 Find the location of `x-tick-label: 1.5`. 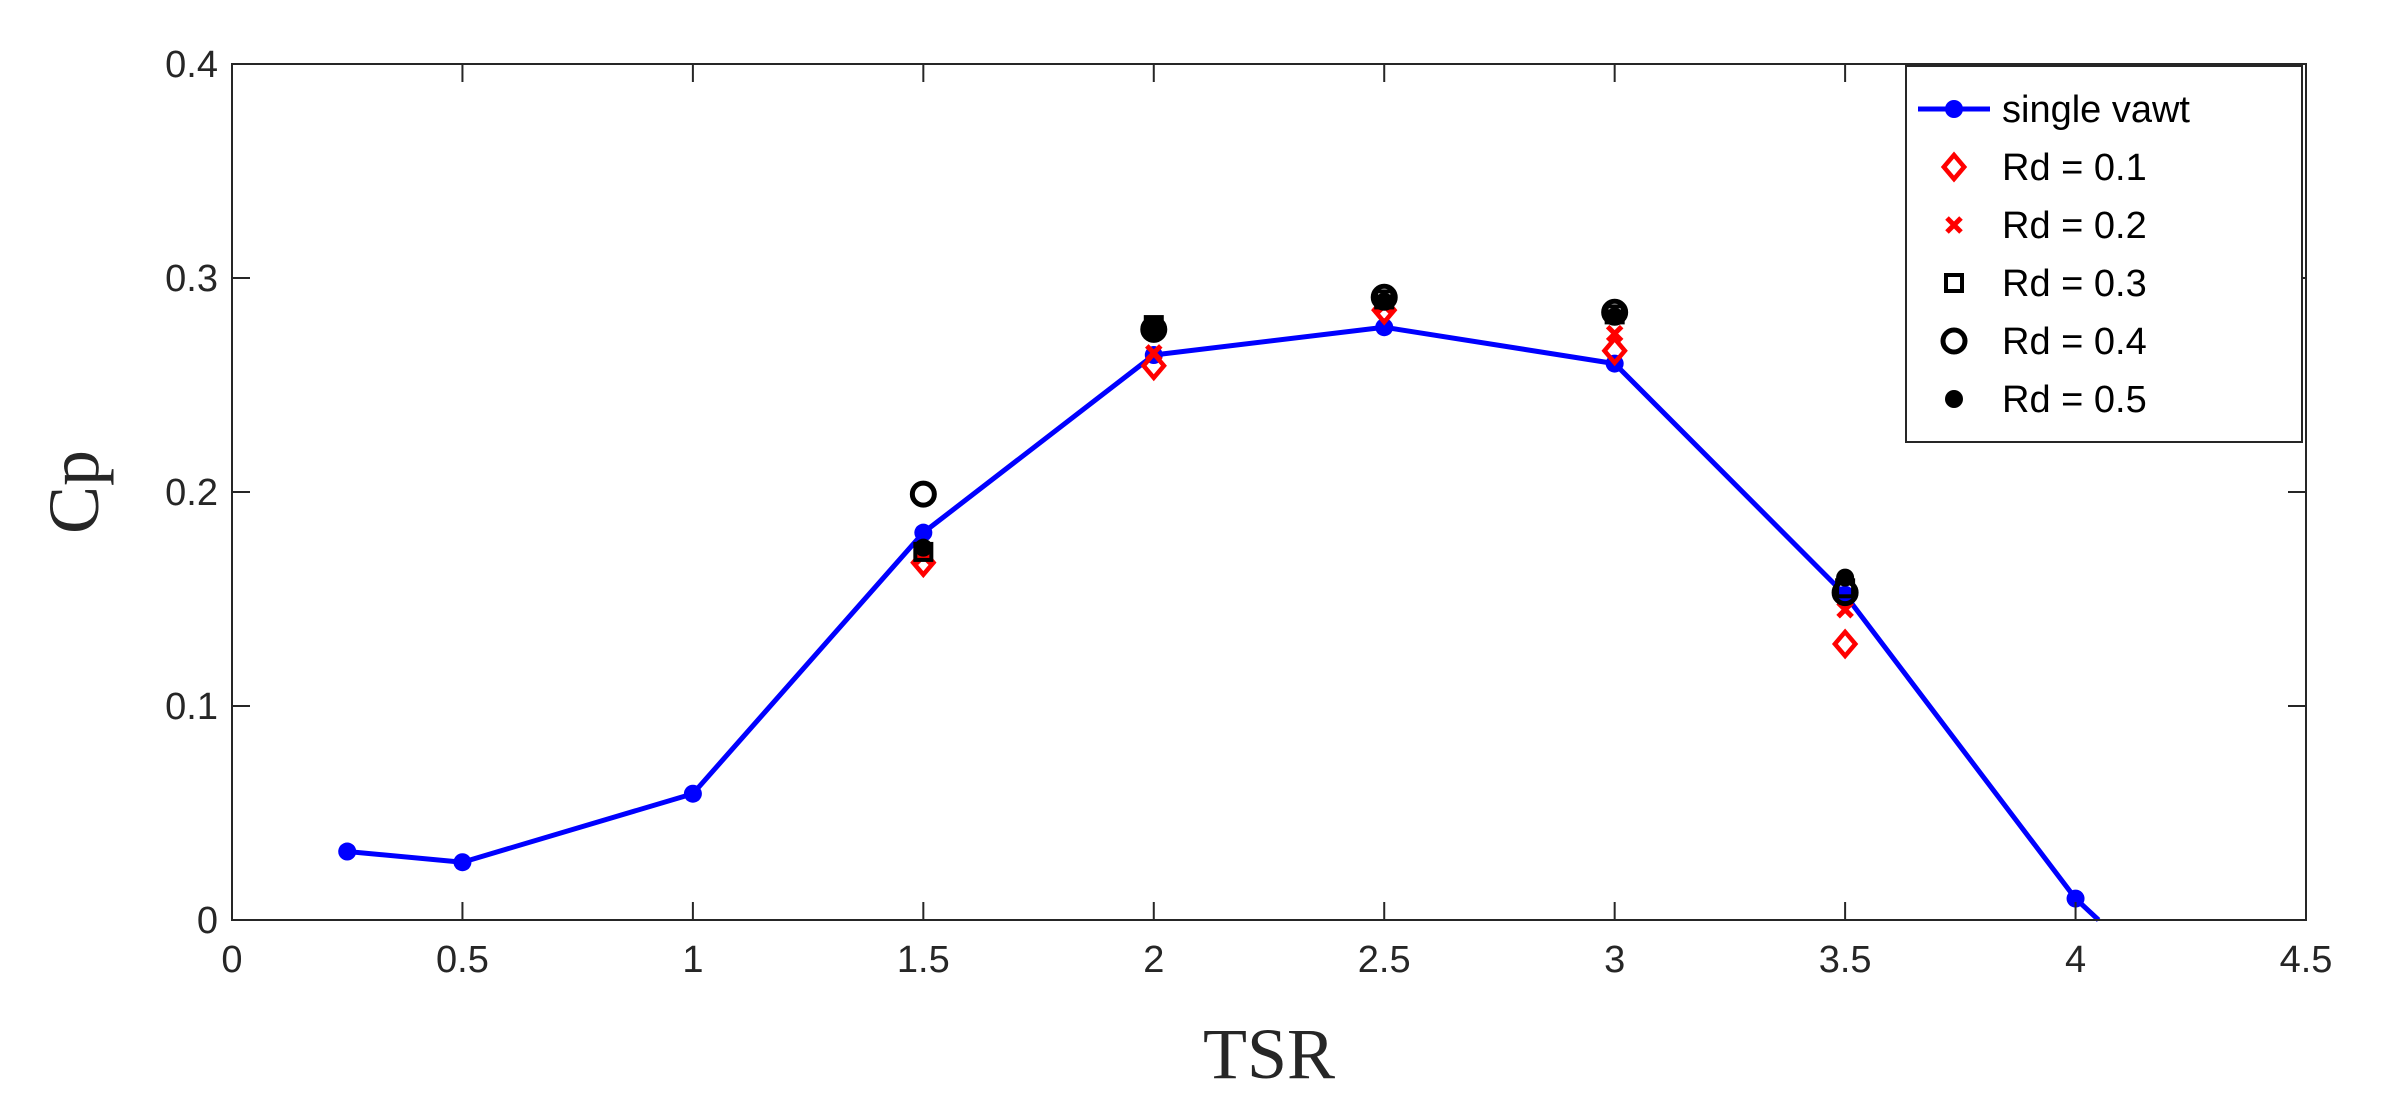

x-tick-label: 1.5 is located at coordinates (923, 960).